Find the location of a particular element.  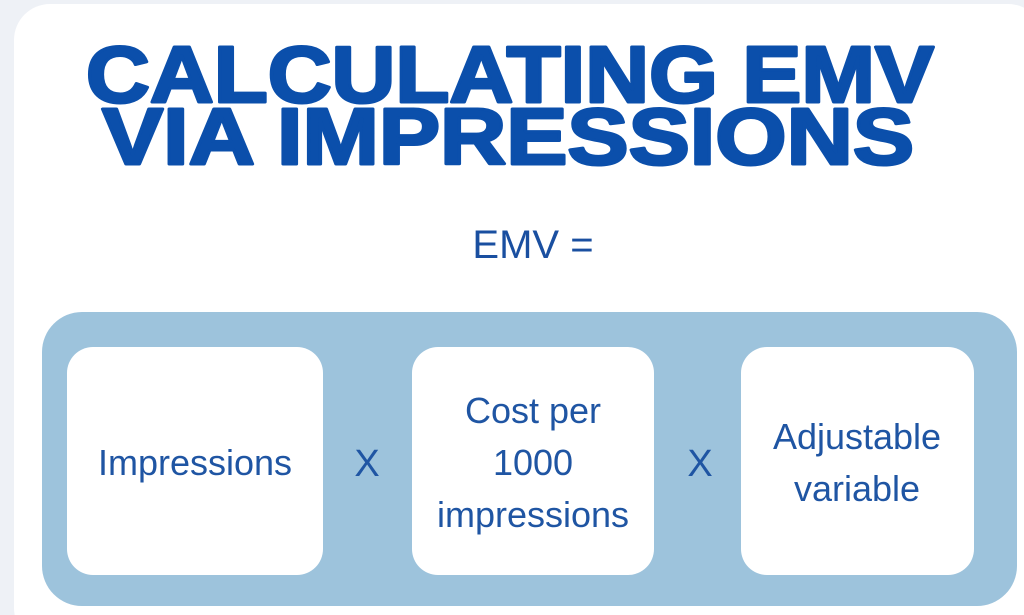

title-line: CALCULATING EMV is located at coordinates (510, 74).